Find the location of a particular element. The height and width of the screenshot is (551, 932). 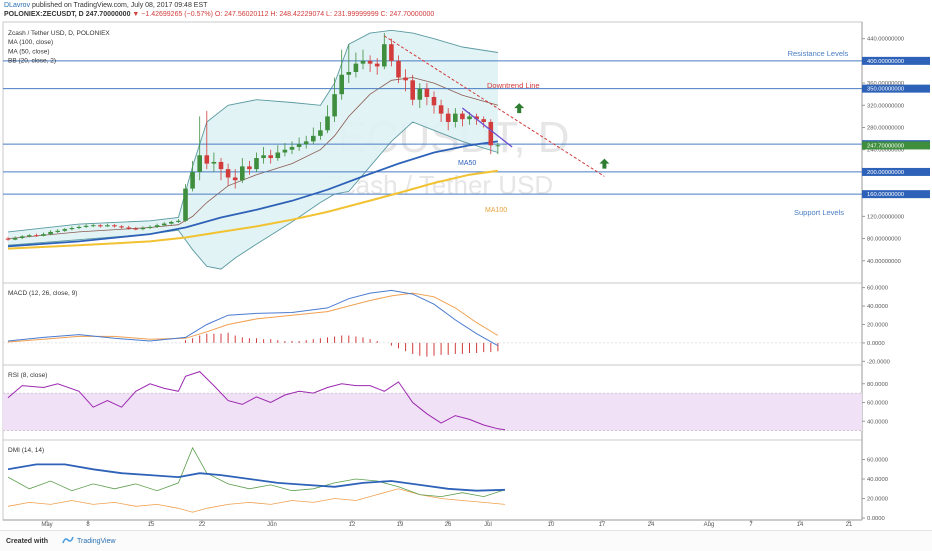

x-tick-label: 10 is located at coordinates (551, 525).